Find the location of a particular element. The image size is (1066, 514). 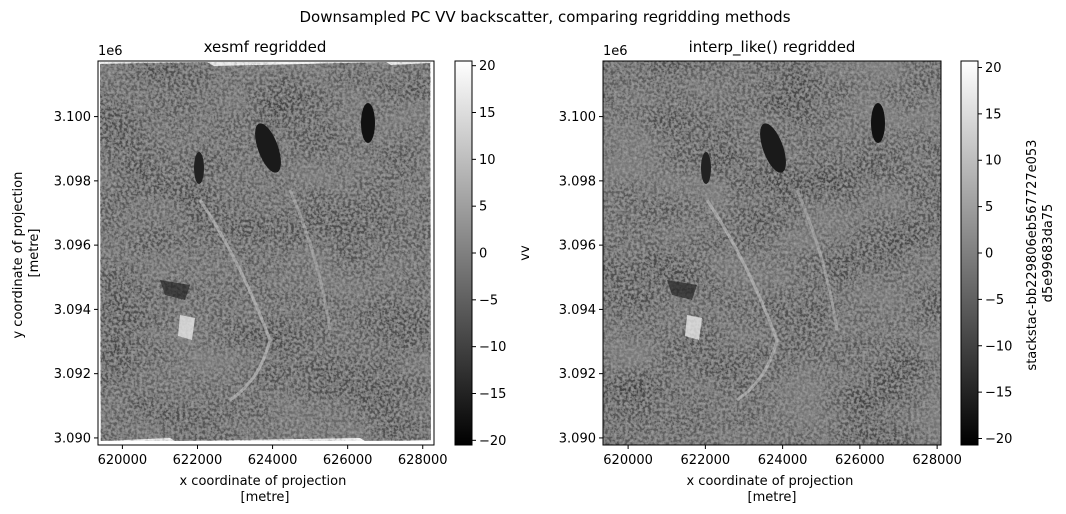

left-colorbar-tick-label: −10 is located at coordinates (492, 347).